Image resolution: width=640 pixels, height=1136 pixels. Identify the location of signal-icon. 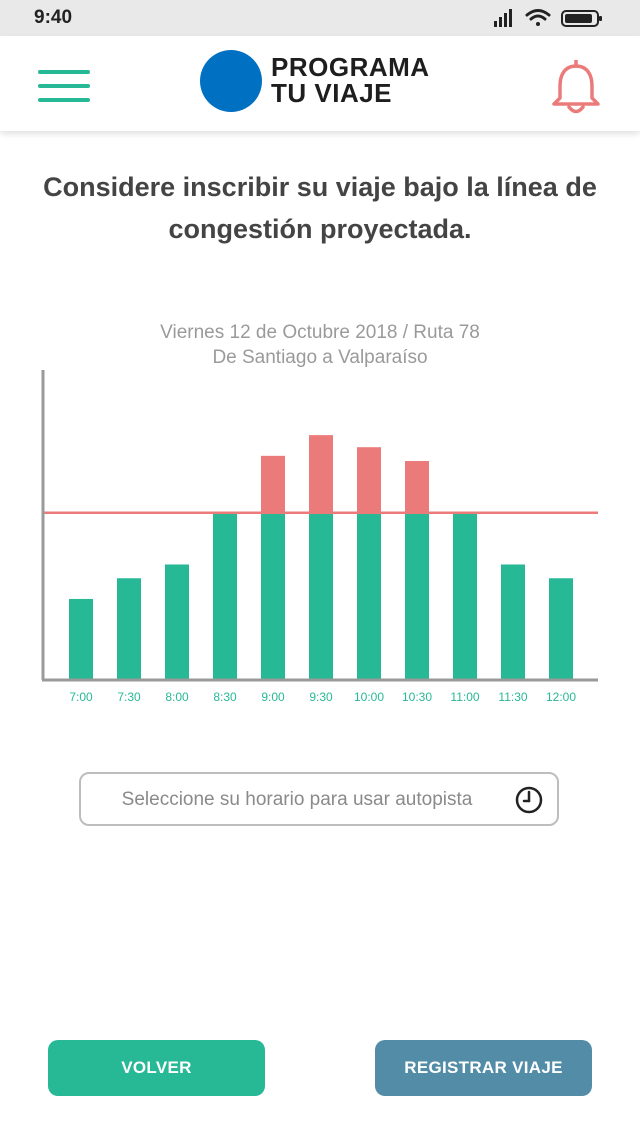
(503, 18).